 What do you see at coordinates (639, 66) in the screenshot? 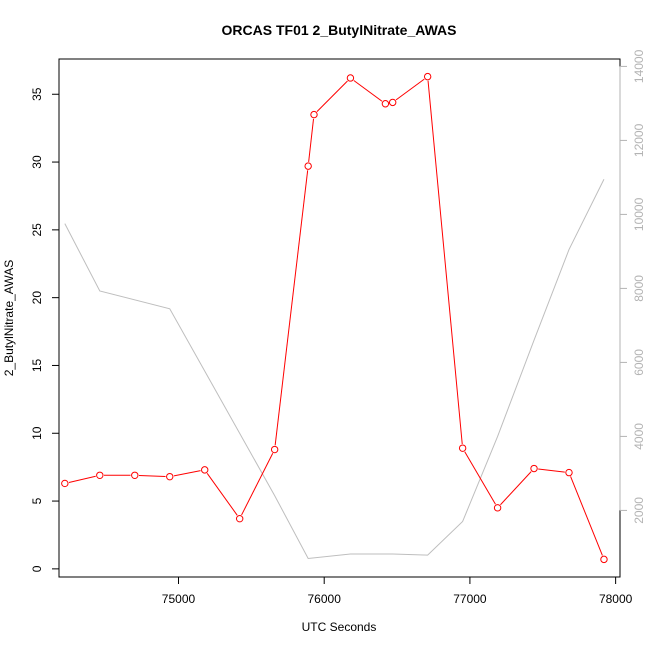
I see `y2-tick-label: 14000` at bounding box center [639, 66].